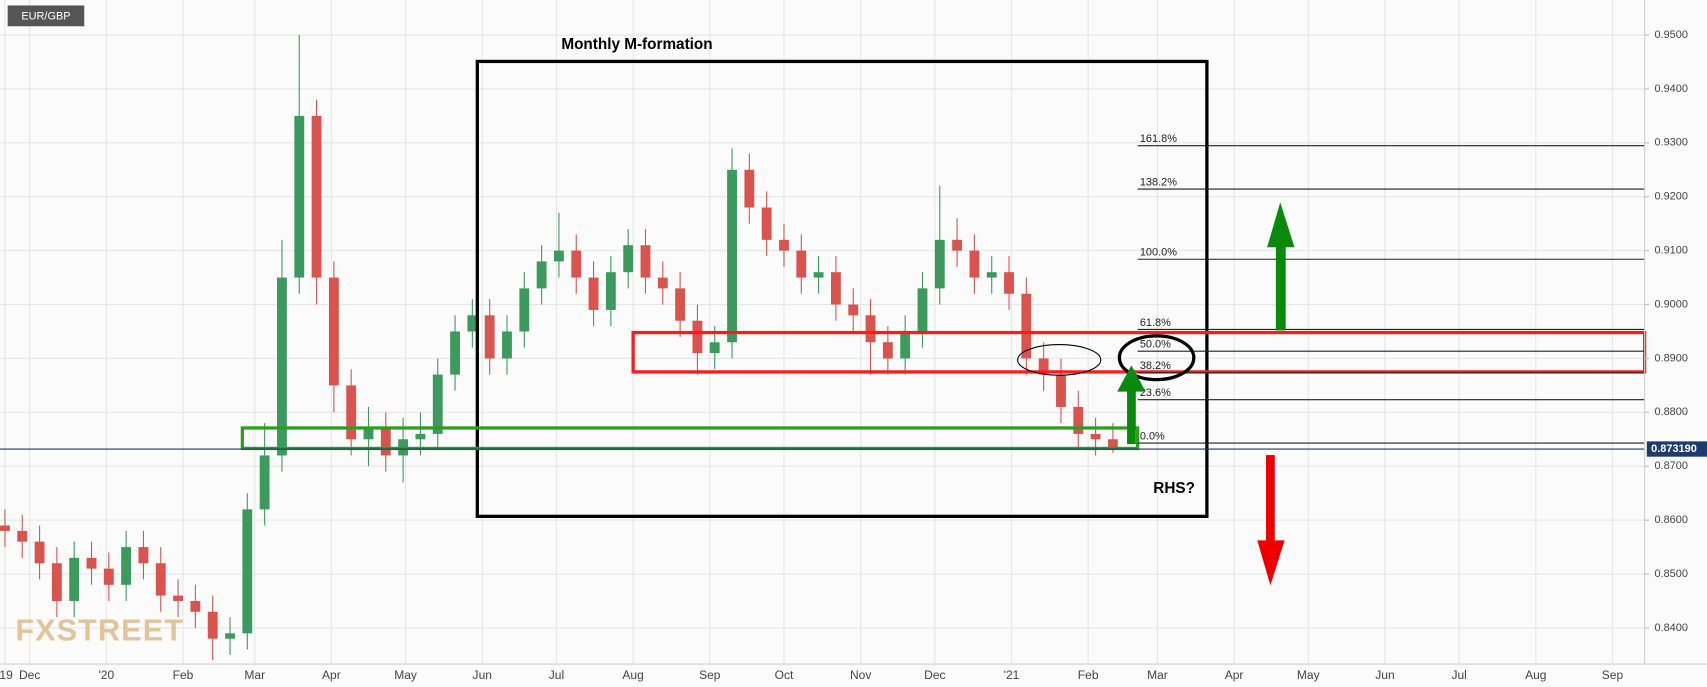 This screenshot has width=1707, height=687. What do you see at coordinates (632, 675) in the screenshot?
I see `x-tick-label: Aug` at bounding box center [632, 675].